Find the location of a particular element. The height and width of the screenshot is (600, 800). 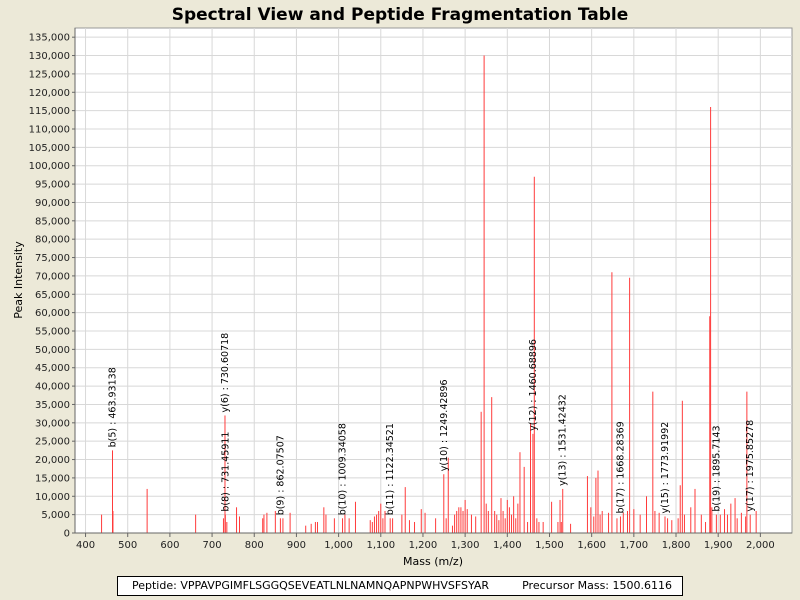

y-tick-label: 65,000 is located at coordinates (52, 295).